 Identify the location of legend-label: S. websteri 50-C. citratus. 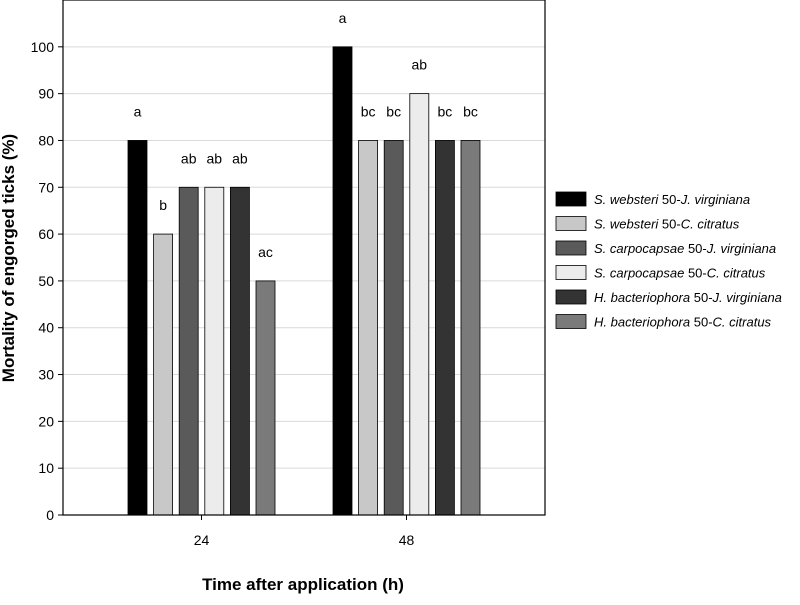
(667, 224).